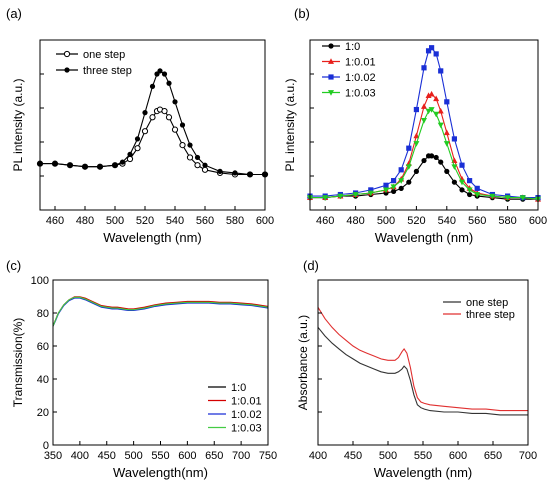 This screenshot has width=550, height=494. What do you see at coordinates (246, 415) in the screenshot?
I see `legend-label: 1:0.02` at bounding box center [246, 415].